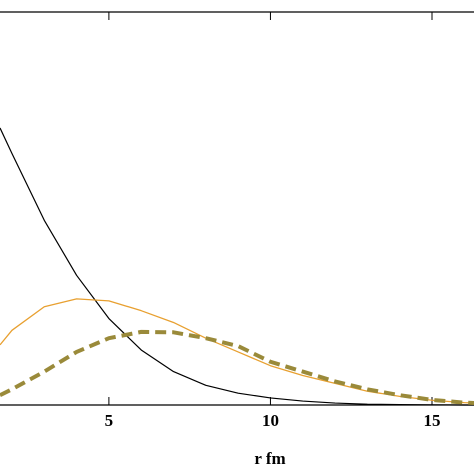  I want to click on x-tick-label: 5, so click(109, 420).